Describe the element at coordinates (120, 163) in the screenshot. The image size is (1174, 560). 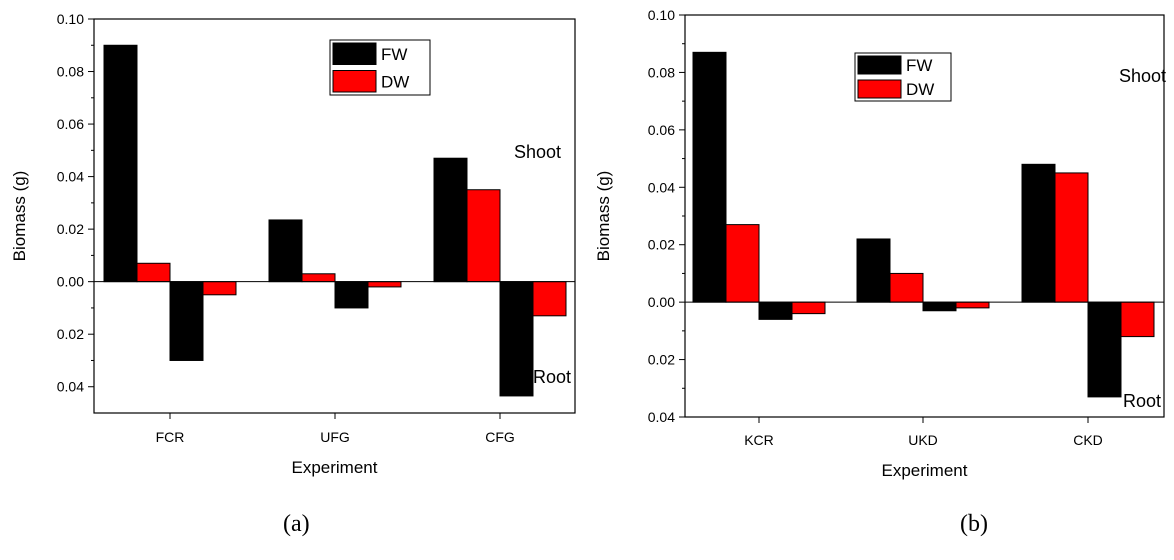
I see `bar-fw-shoot-fcr` at that location.